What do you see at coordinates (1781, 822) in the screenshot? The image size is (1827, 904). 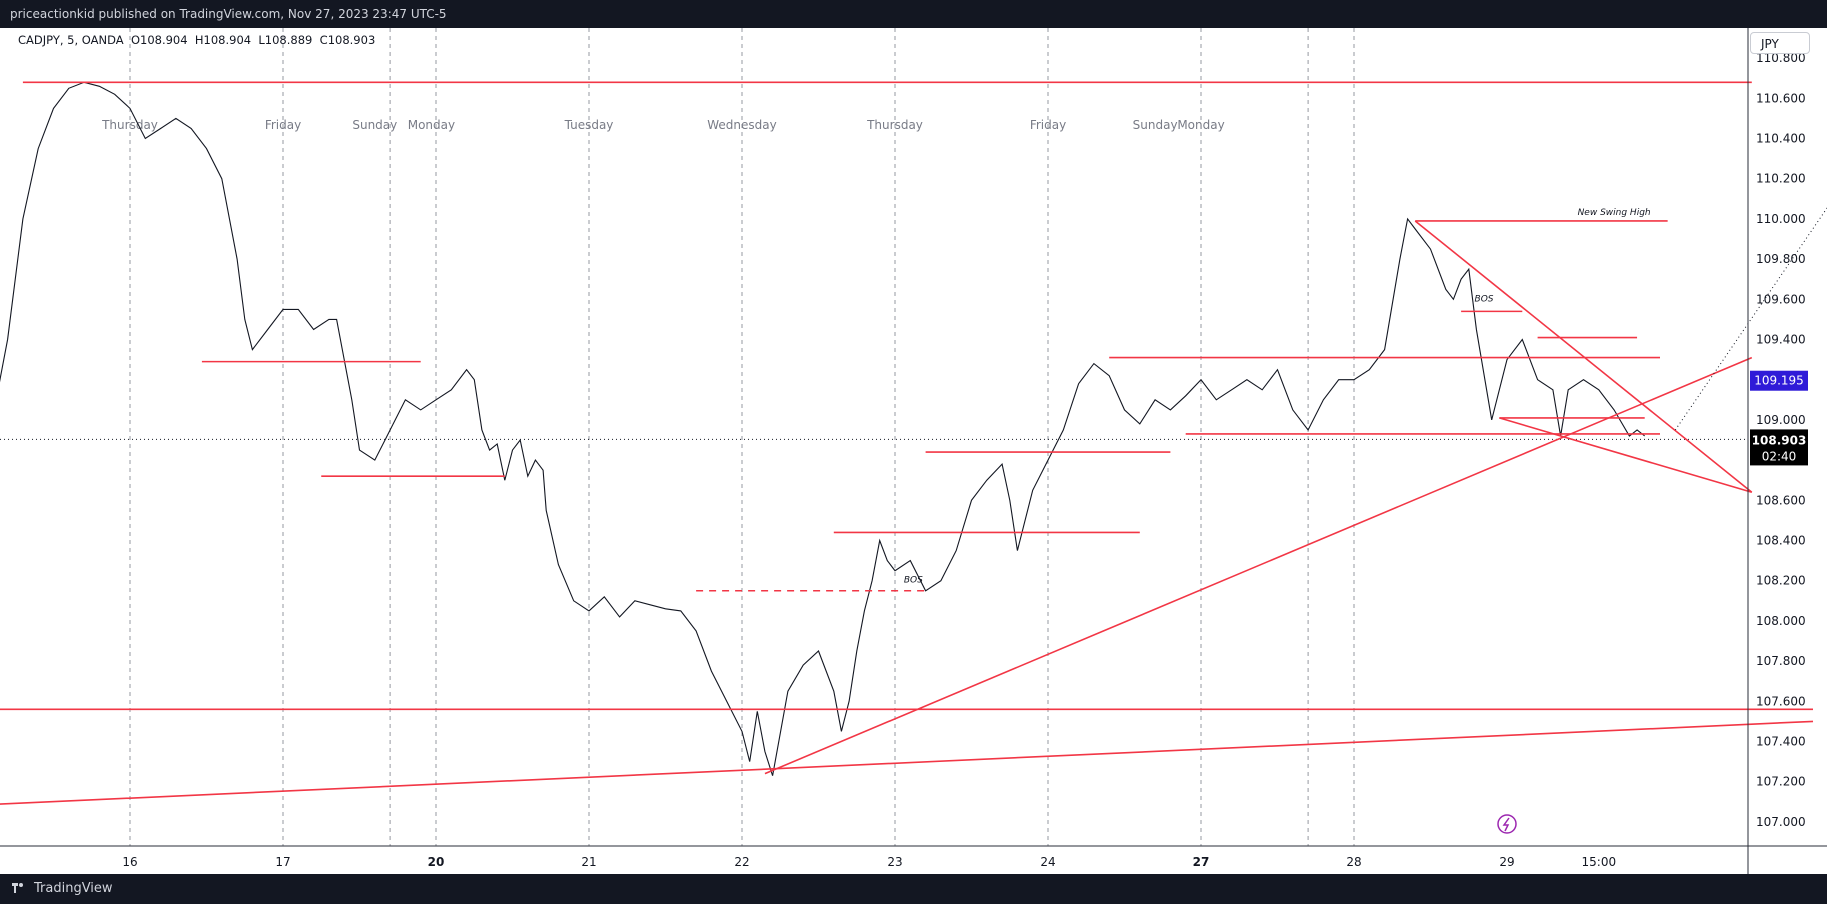 I see `y-tick-label: 107.000` at bounding box center [1781, 822].